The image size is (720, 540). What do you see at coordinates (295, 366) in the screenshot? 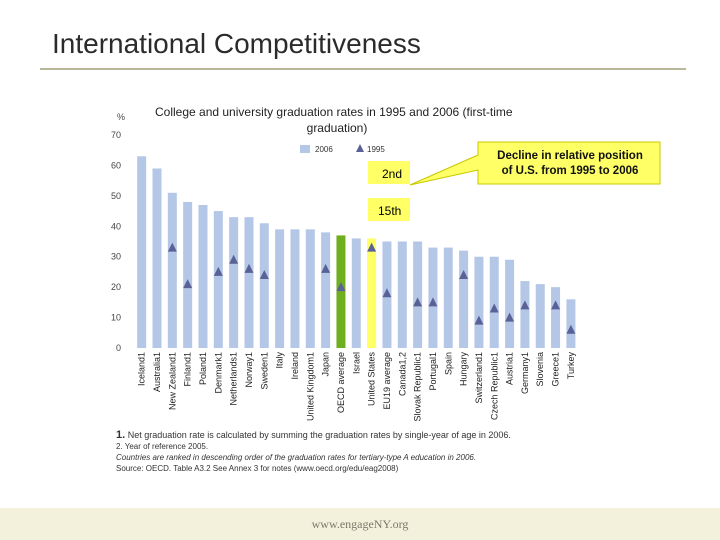
I see `x-tick-label: Ireland` at bounding box center [295, 366].